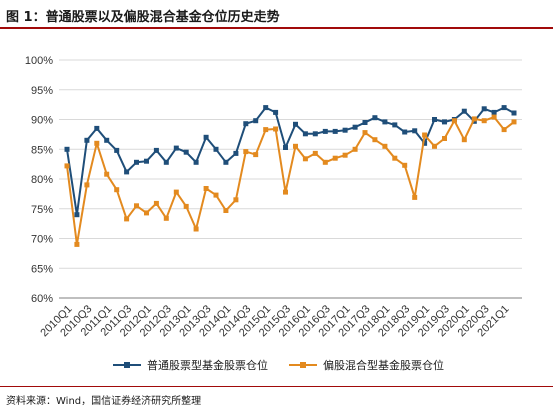 This screenshot has width=553, height=412. Describe the element at coordinates (276, 386) in the screenshot. I see `source-rule` at that location.